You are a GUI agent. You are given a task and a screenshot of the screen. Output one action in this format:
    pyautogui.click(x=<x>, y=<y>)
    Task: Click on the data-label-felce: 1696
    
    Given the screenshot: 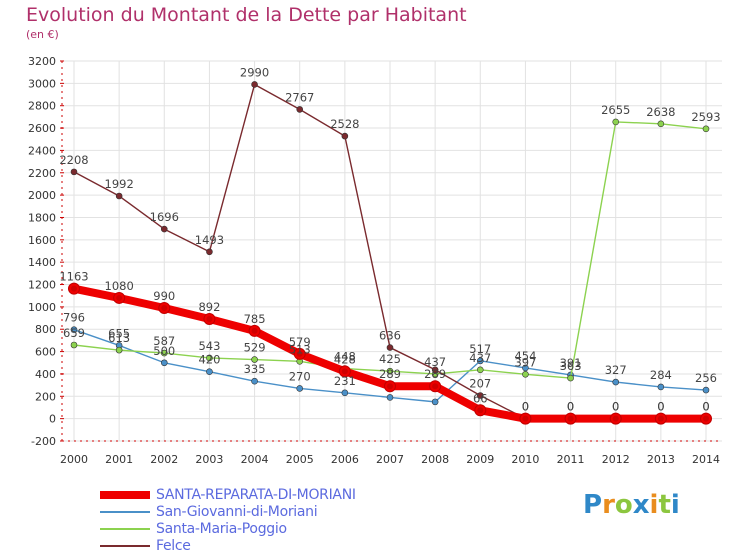 What is the action you would take?
    pyautogui.click(x=164, y=217)
    